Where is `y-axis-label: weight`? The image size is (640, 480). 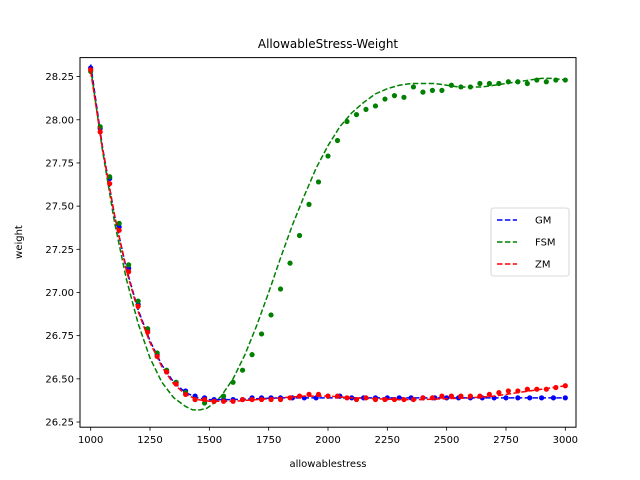 y-axis-label: weight is located at coordinates (19, 242).